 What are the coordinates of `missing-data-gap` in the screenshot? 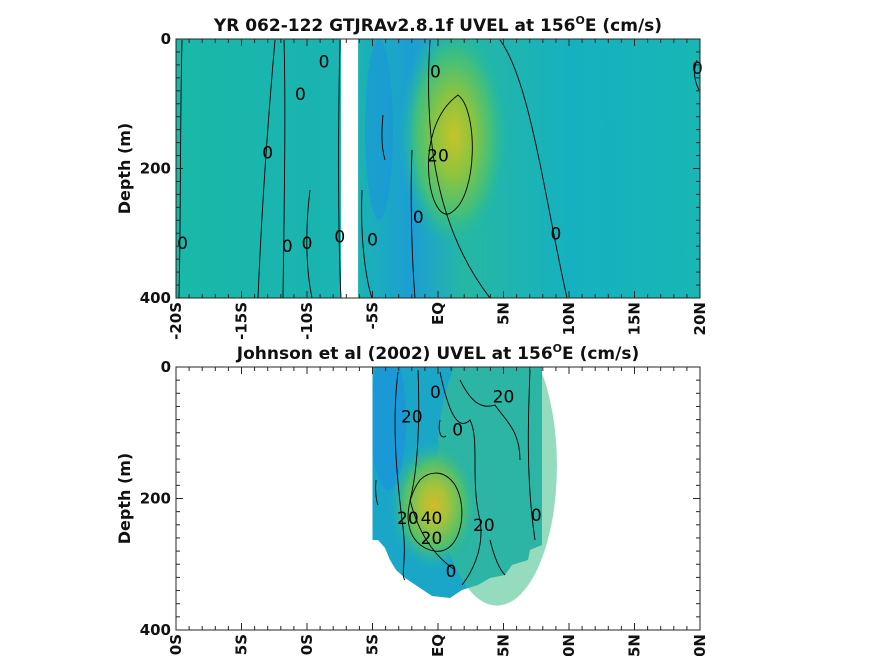 It's located at (350, 168).